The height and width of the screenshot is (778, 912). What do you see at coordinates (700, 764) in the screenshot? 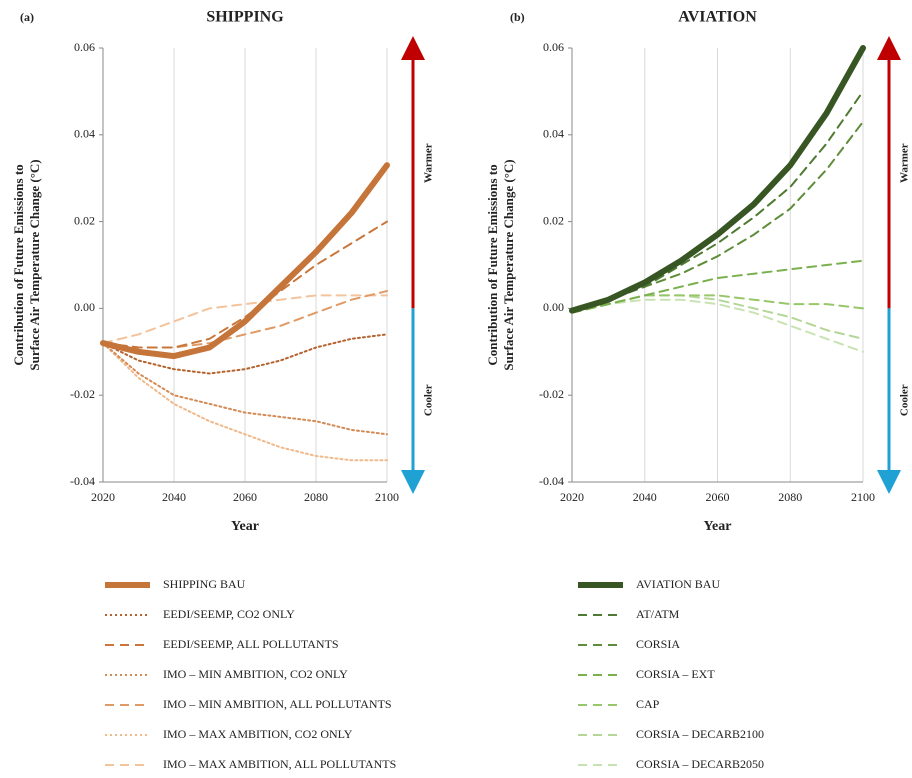
I see `legend-label: CORSIA – DECARB2050` at bounding box center [700, 764].